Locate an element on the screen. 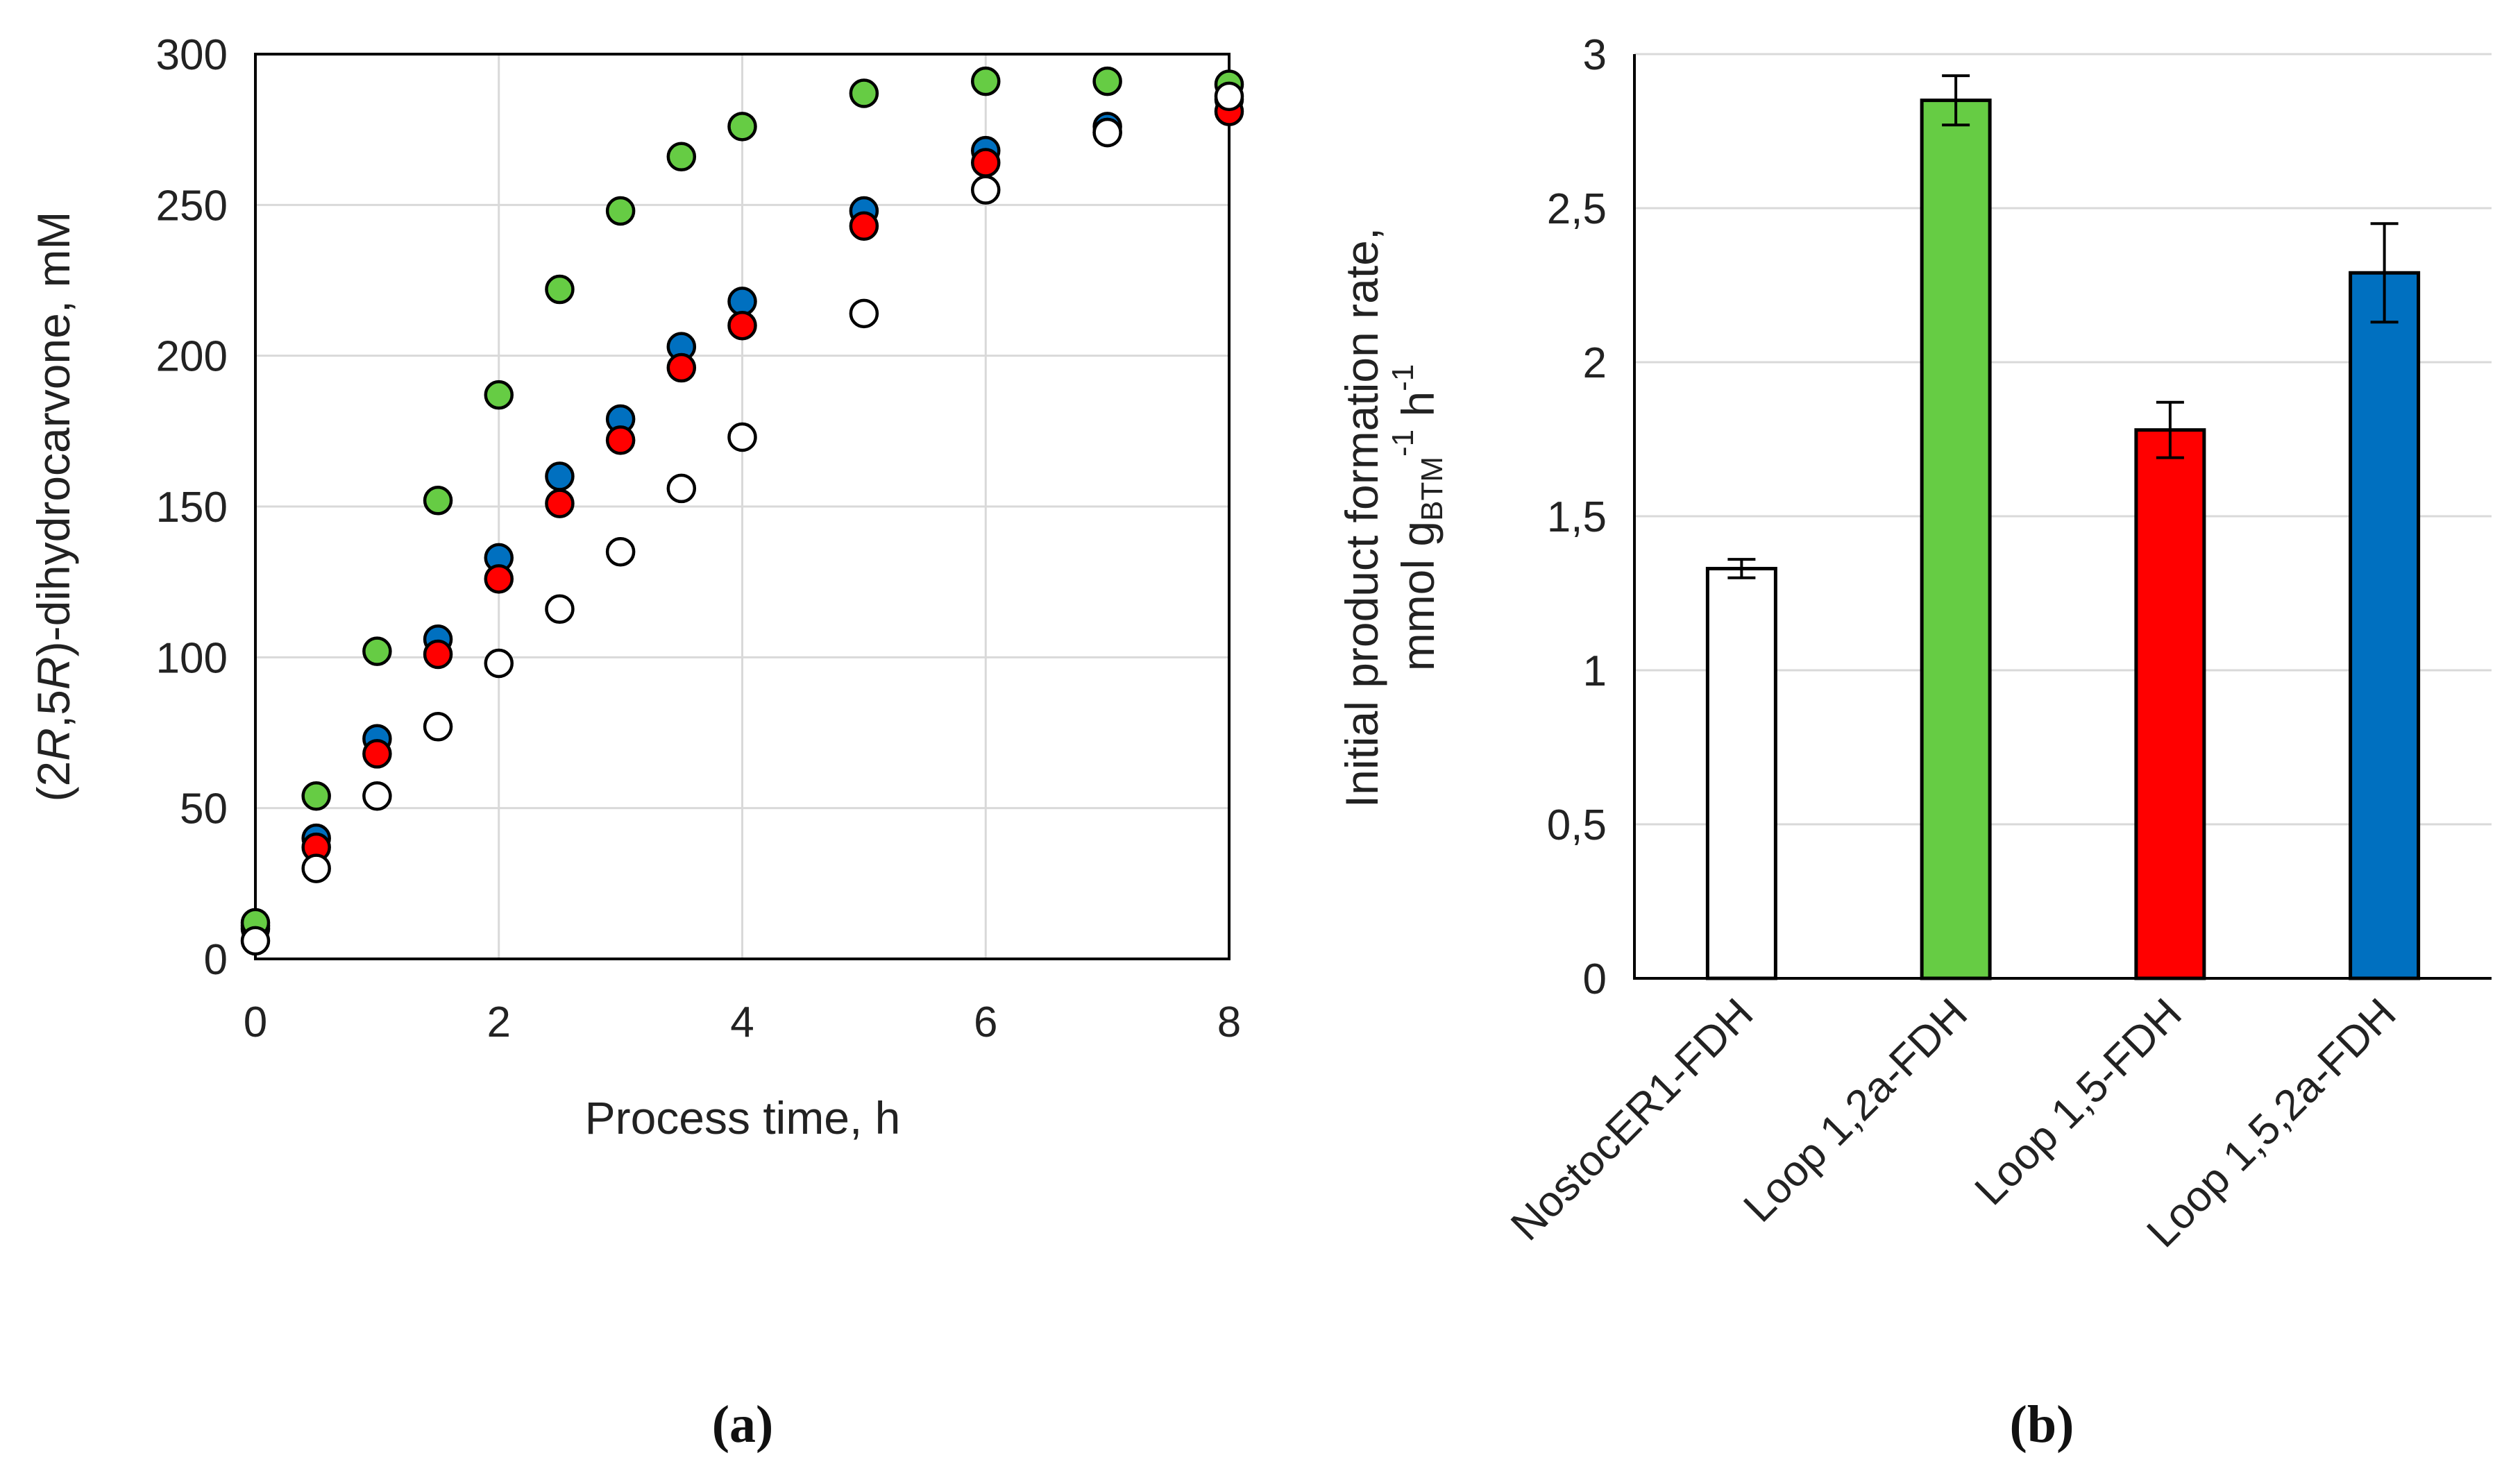 The height and width of the screenshot is (1480, 2520). panel-a-x-tick-label: 2 is located at coordinates (499, 1022).